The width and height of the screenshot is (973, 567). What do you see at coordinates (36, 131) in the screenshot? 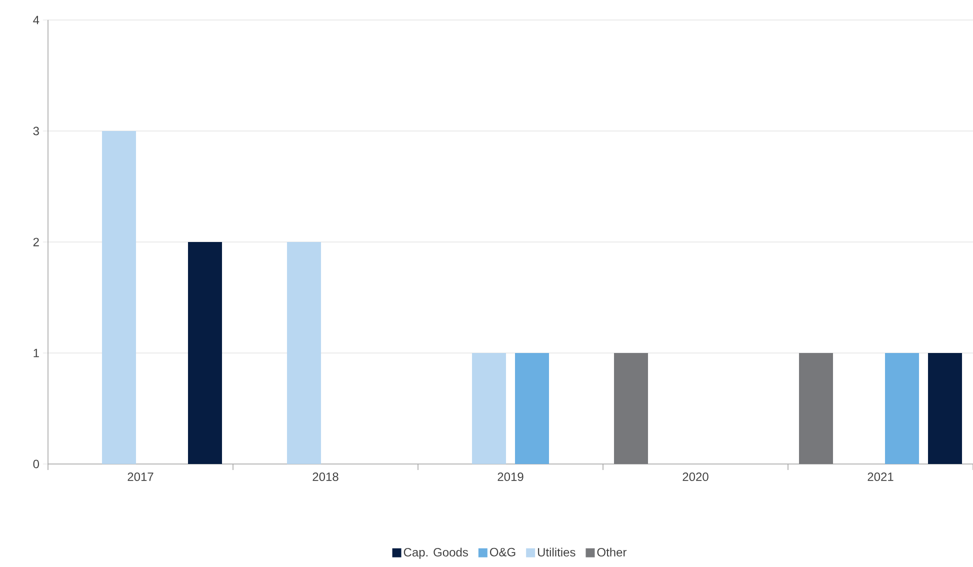
I see `y-tick-label: 3` at bounding box center [36, 131].